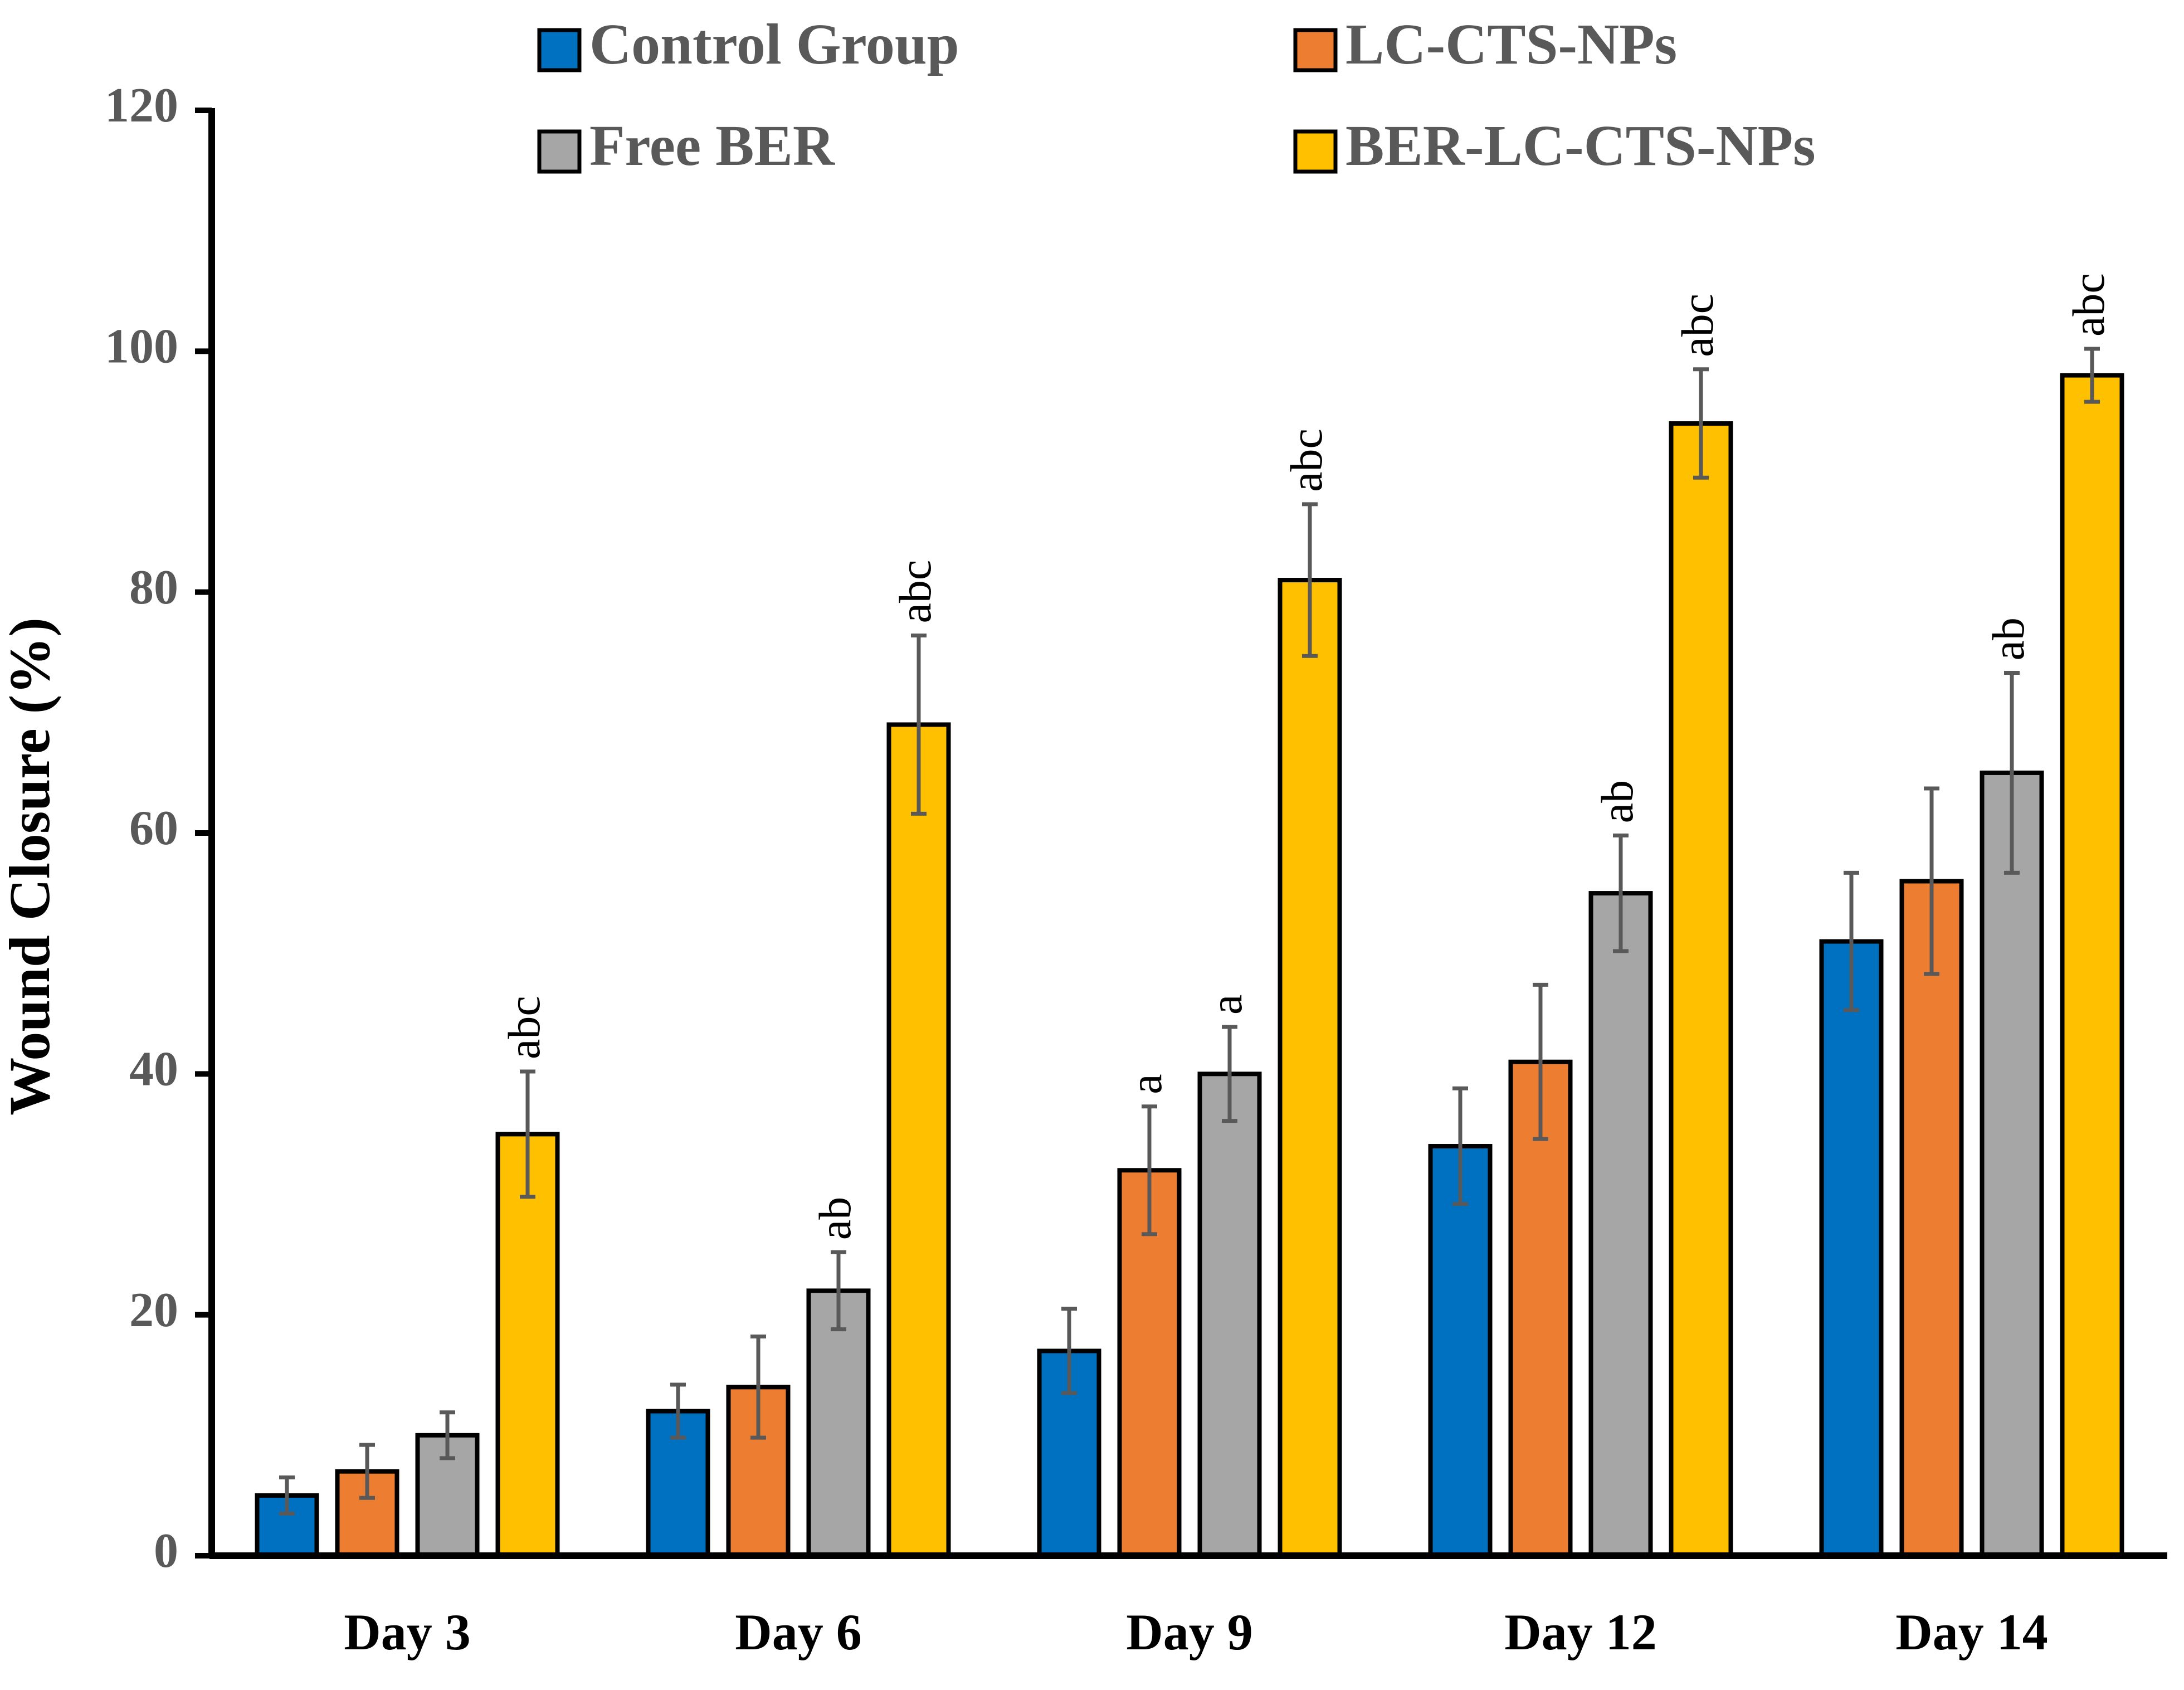 The width and height of the screenshot is (2184, 1690). What do you see at coordinates (1226, 1005) in the screenshot?
I see `significance-label-free-ber-day-9: a` at bounding box center [1226, 1005].